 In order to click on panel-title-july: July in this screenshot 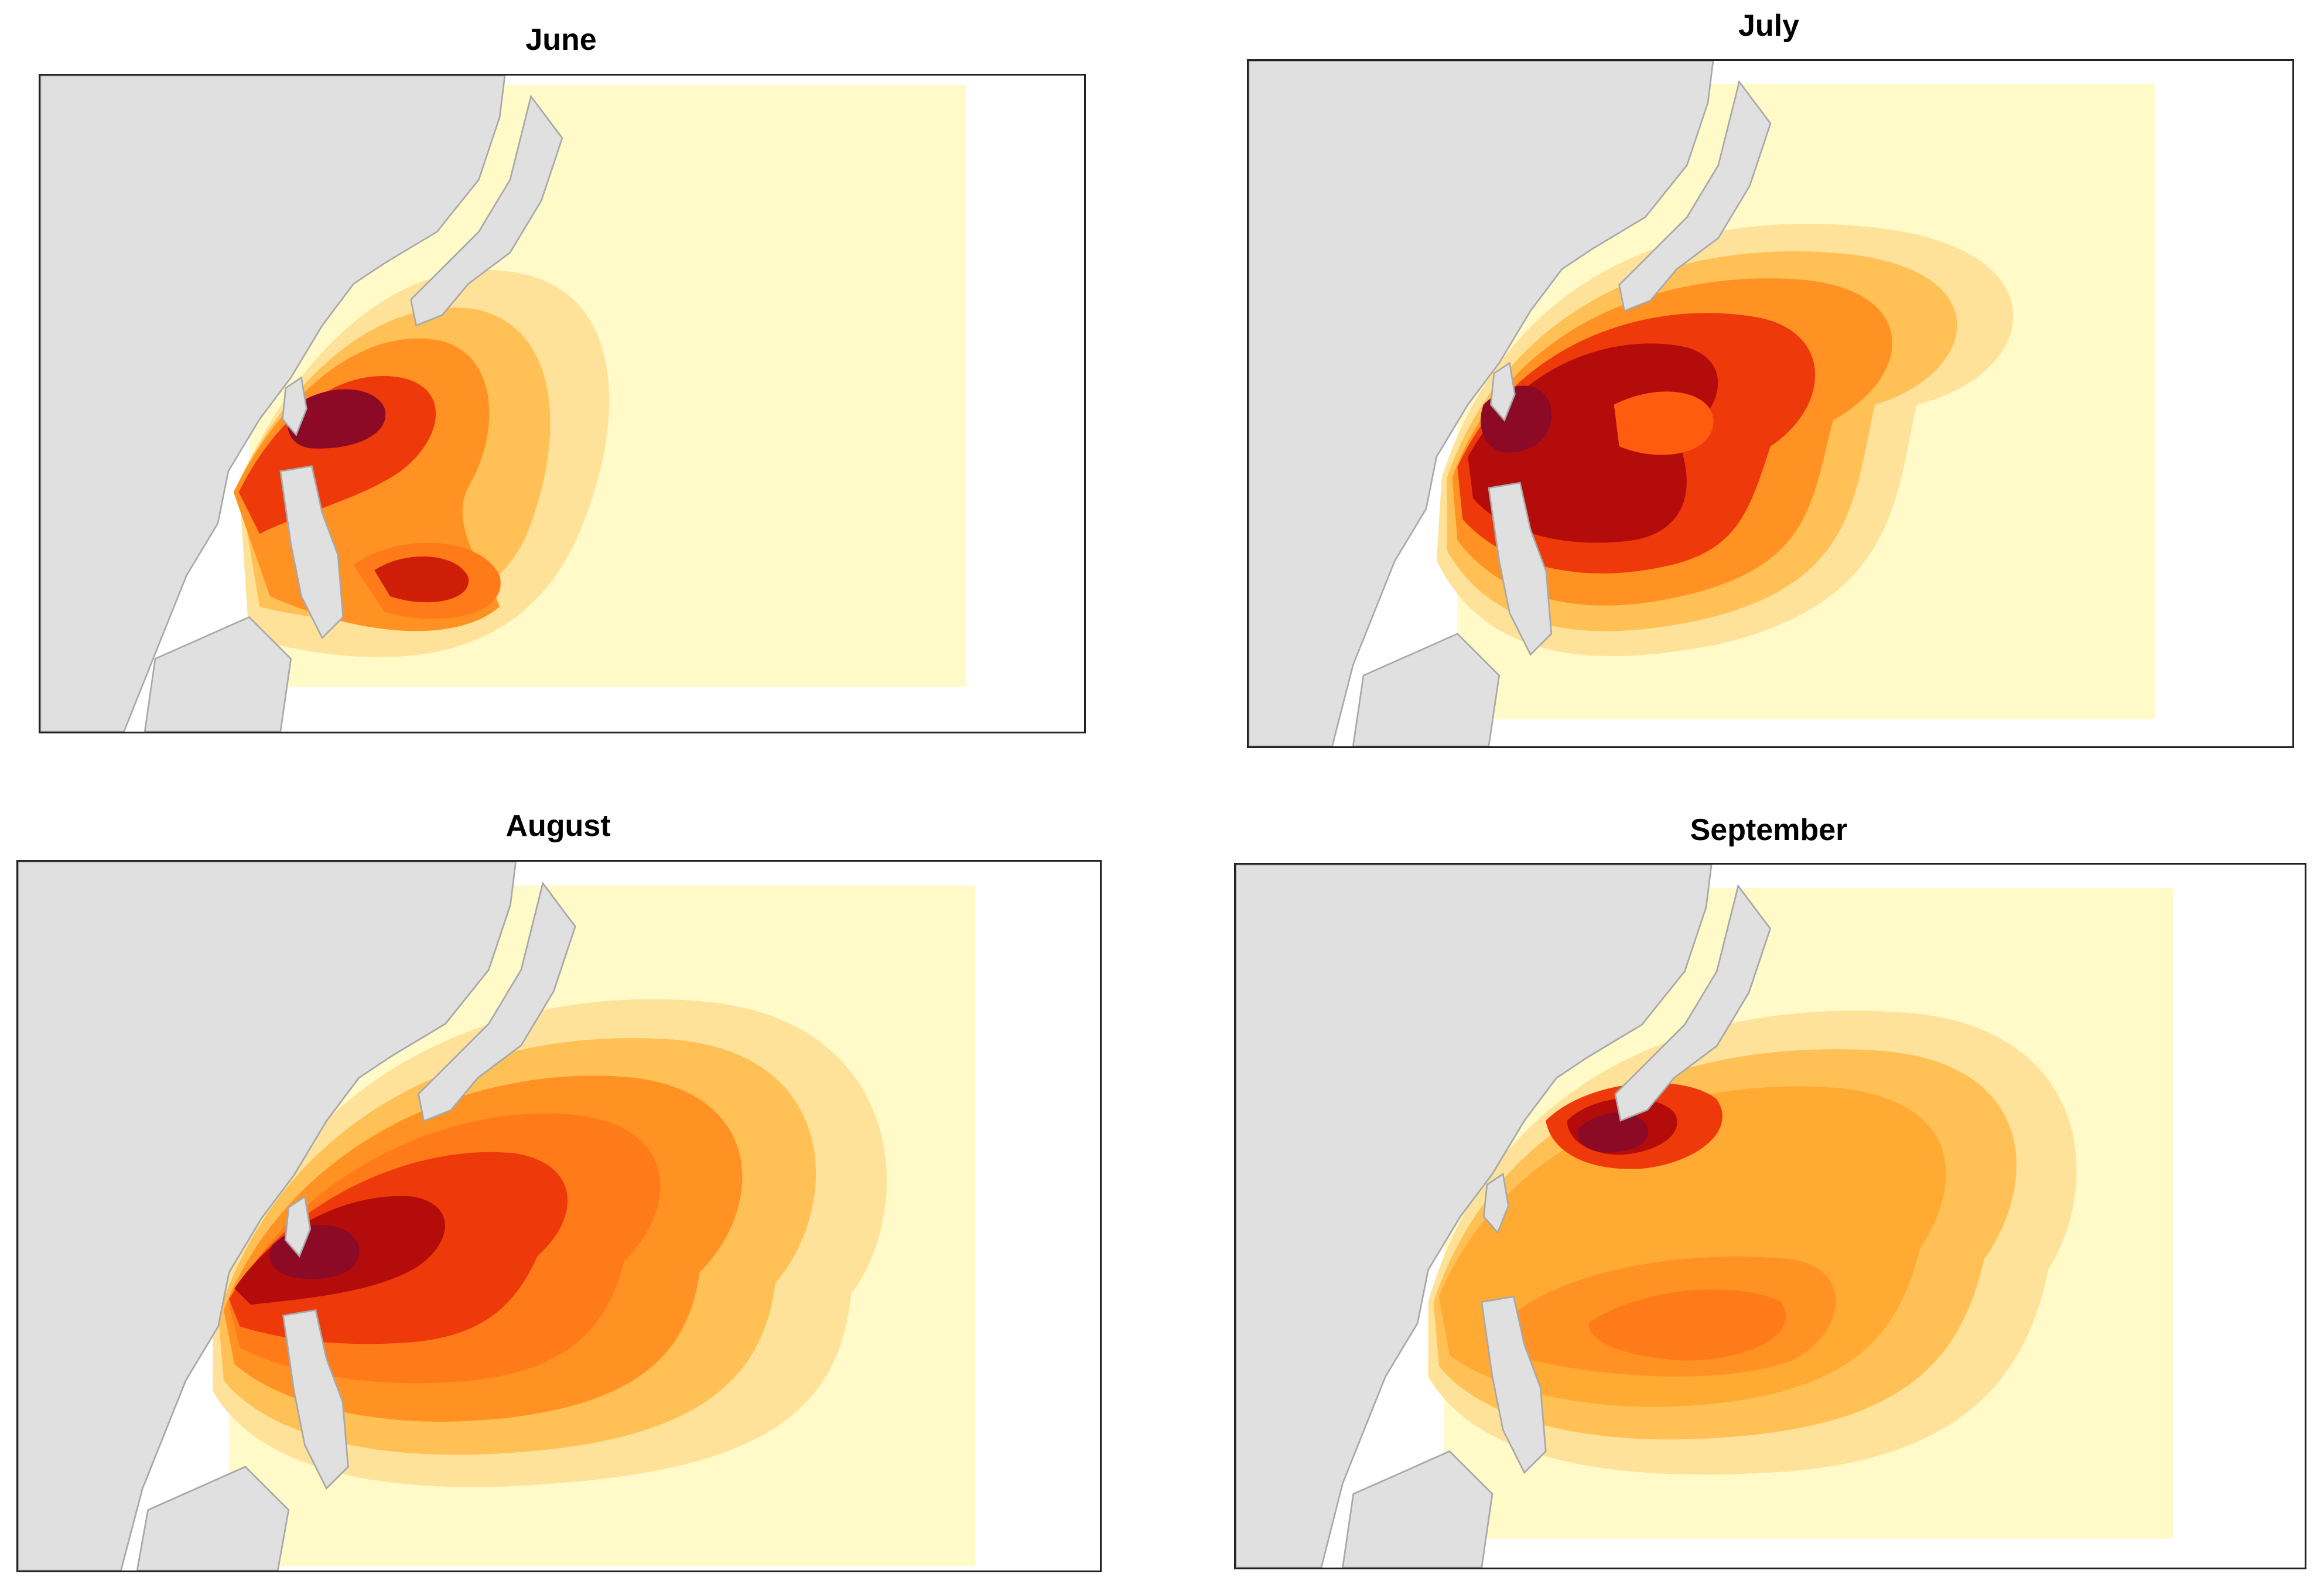, I will do `click(1769, 26)`.